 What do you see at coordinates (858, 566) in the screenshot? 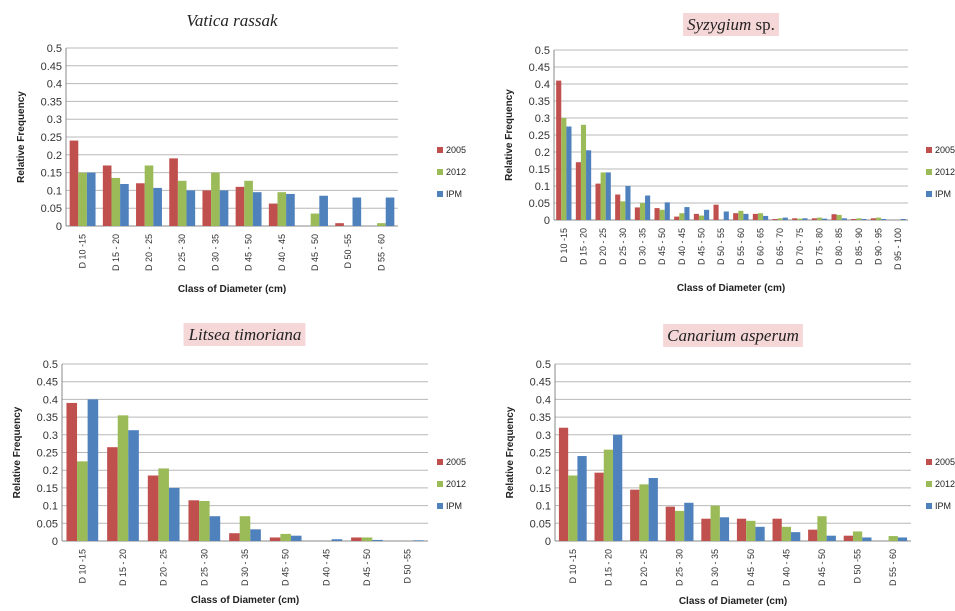
I see `x-tick-label: D 50 -55` at bounding box center [858, 566].